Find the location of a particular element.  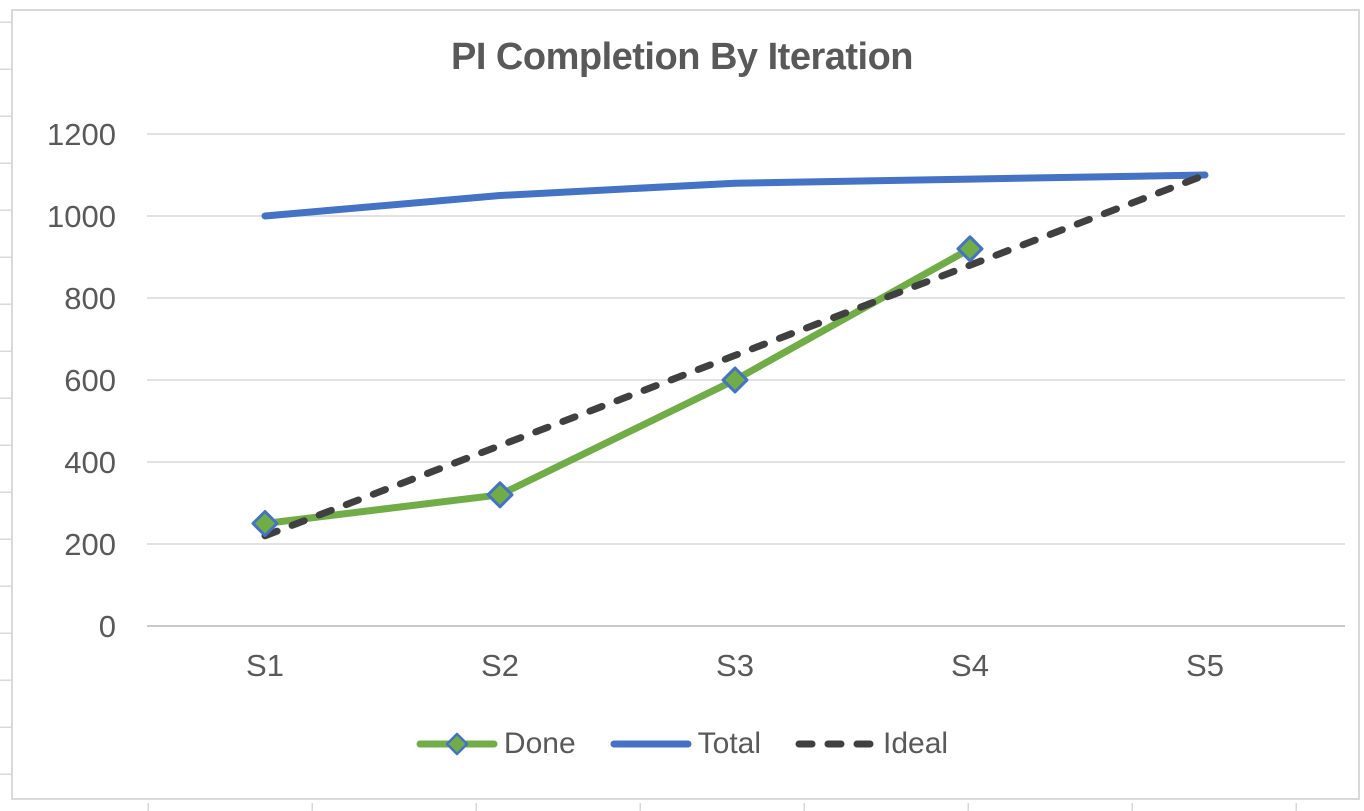

legend: Done Total Ideal is located at coordinates (682, 744).